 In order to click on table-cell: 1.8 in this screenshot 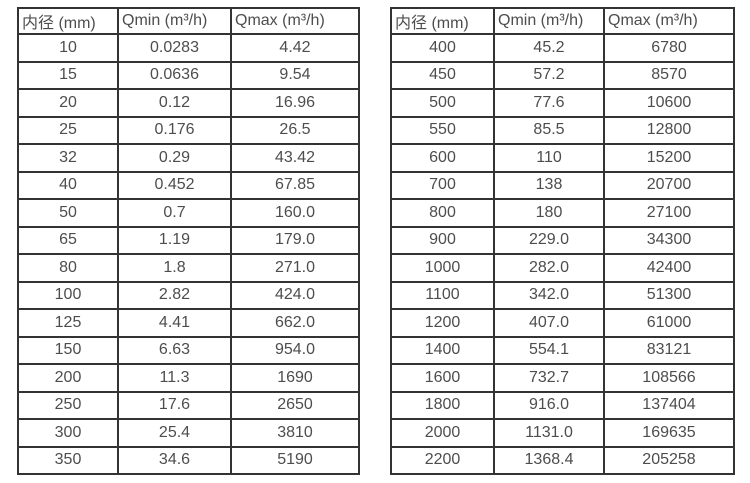, I will do `click(174, 268)`.